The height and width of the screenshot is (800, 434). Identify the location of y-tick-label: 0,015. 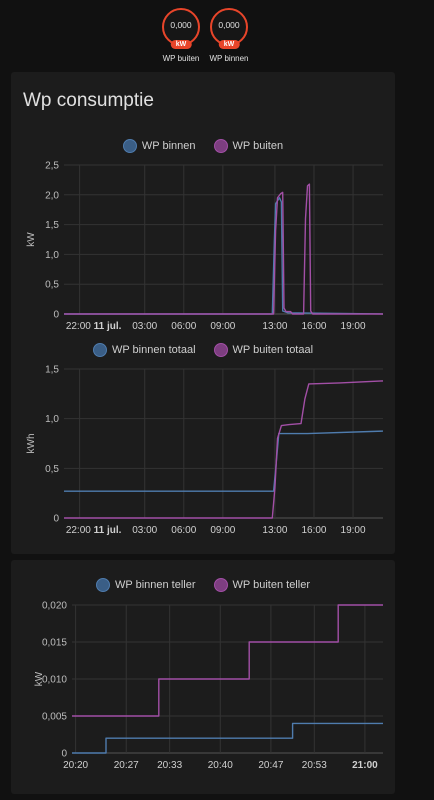
(54, 643).